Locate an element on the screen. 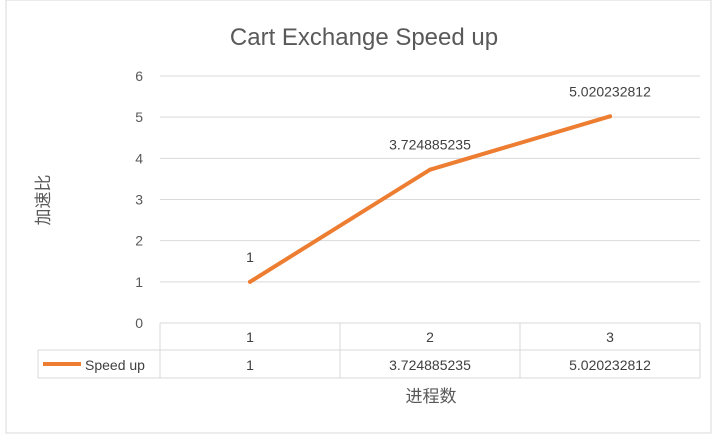 This screenshot has height=436, width=717. y-tick-label: 3 is located at coordinates (139, 200).